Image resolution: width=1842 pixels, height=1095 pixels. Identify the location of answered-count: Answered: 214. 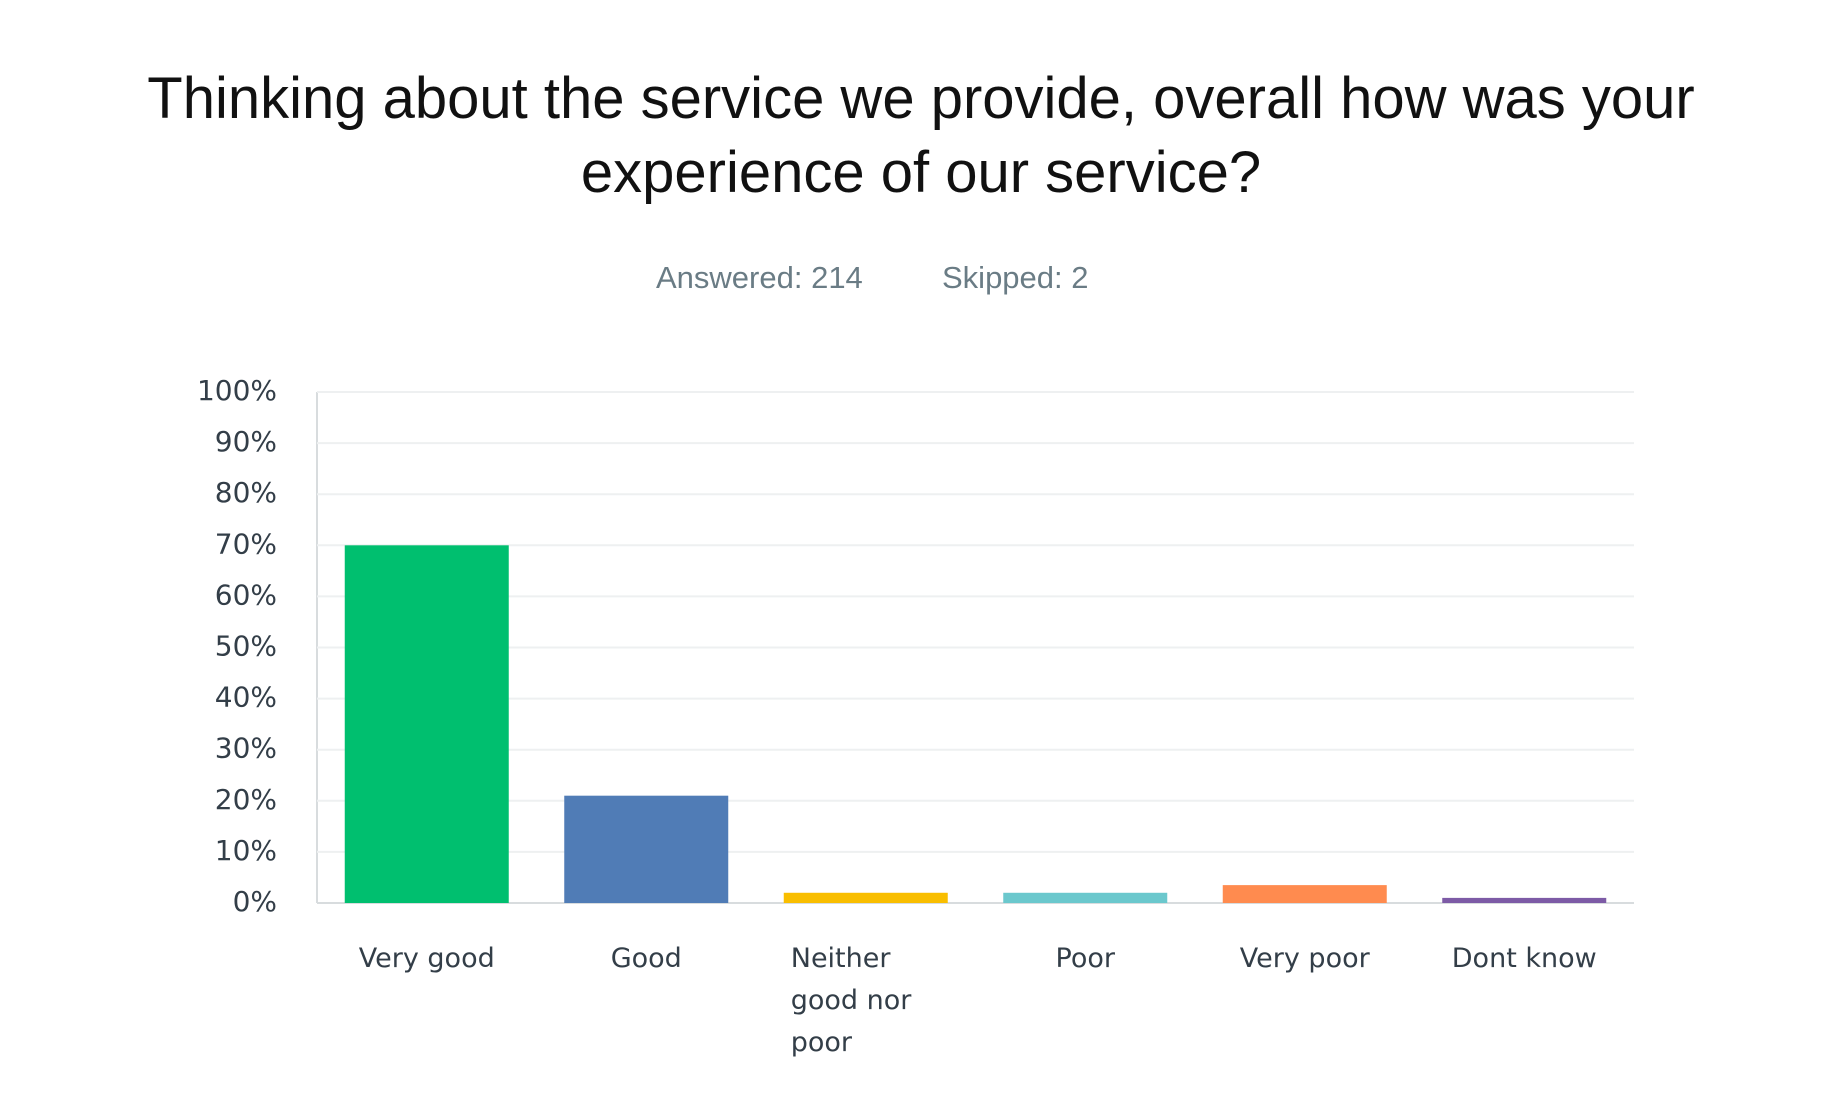
(759, 277).